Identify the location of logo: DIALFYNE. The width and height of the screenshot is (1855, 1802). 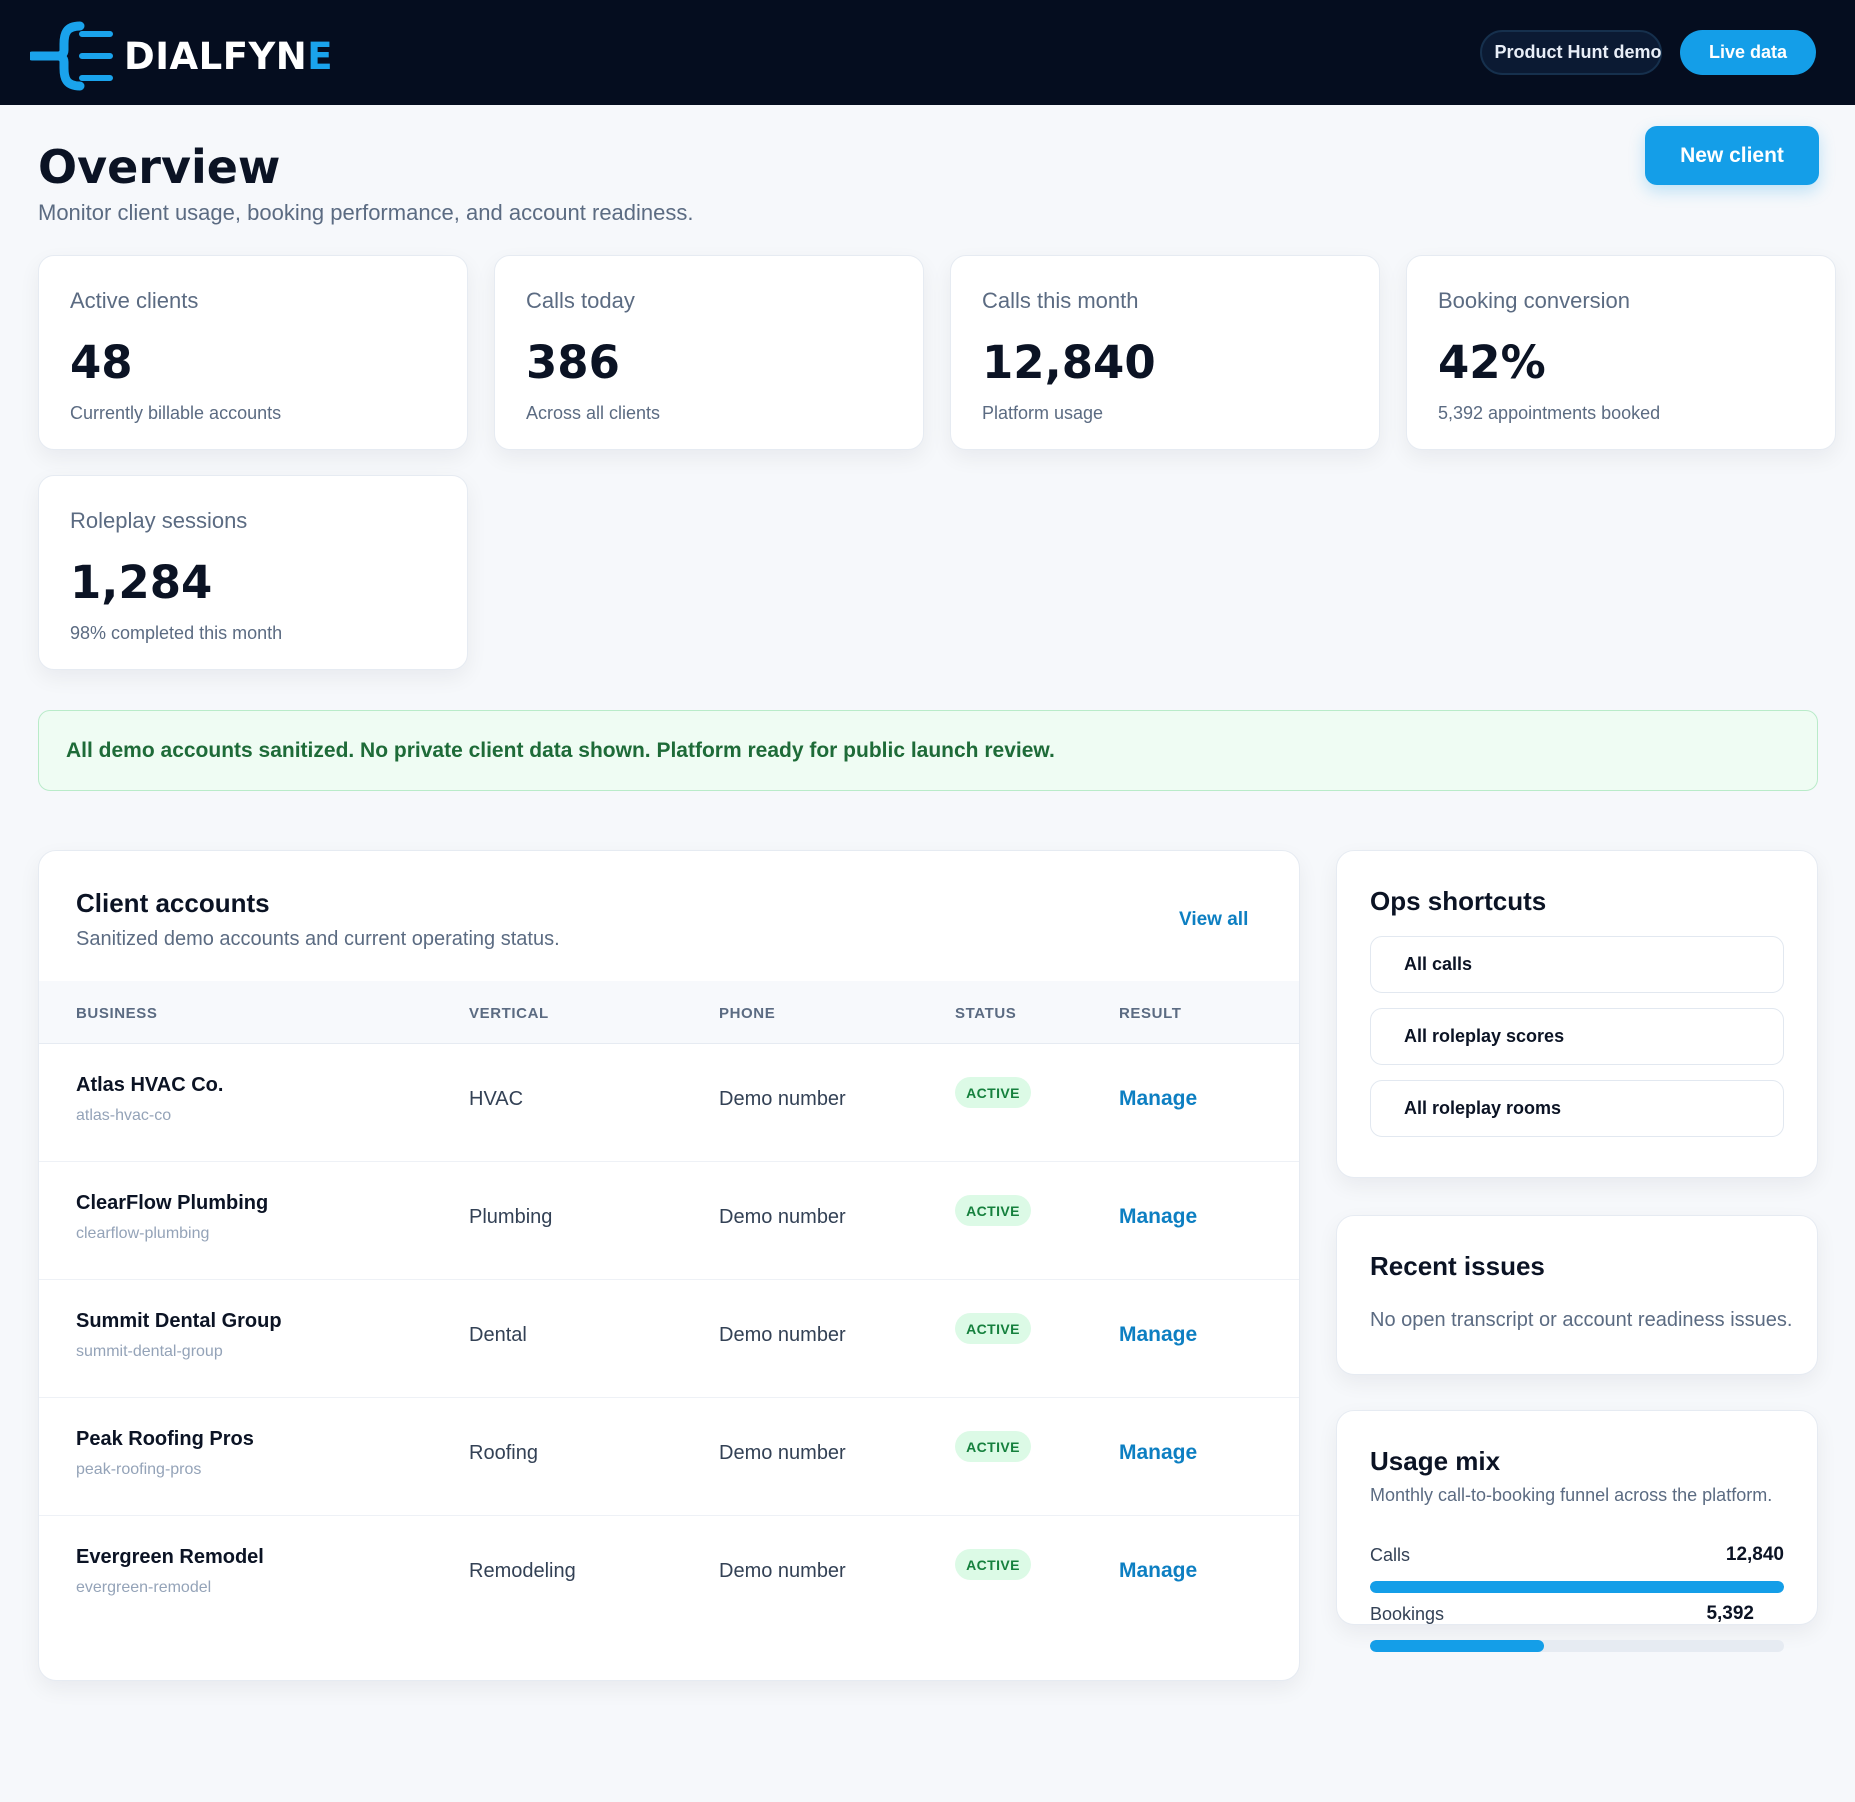
(181, 56).